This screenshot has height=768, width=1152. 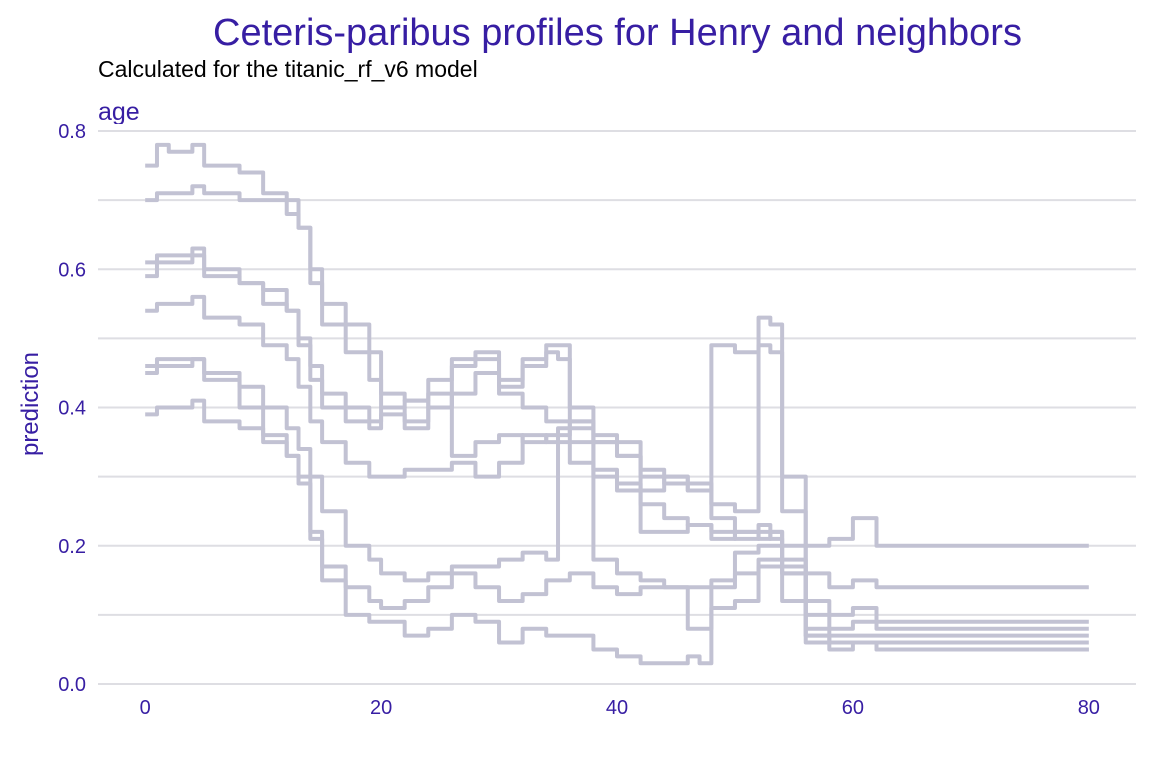 I want to click on x-tick-label: 80, so click(x=1089, y=708).